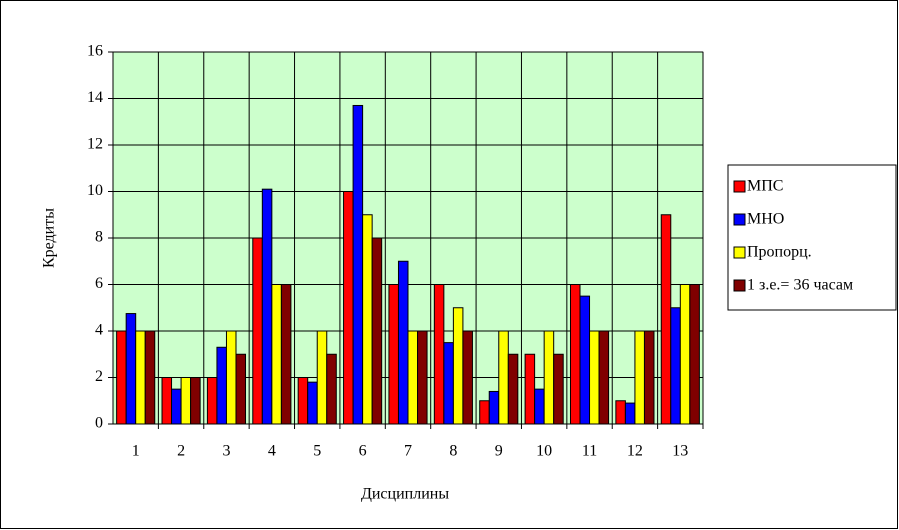 This screenshot has height=530, width=899. Describe the element at coordinates (589, 451) in the screenshot. I see `x-tick-label: 11` at that location.